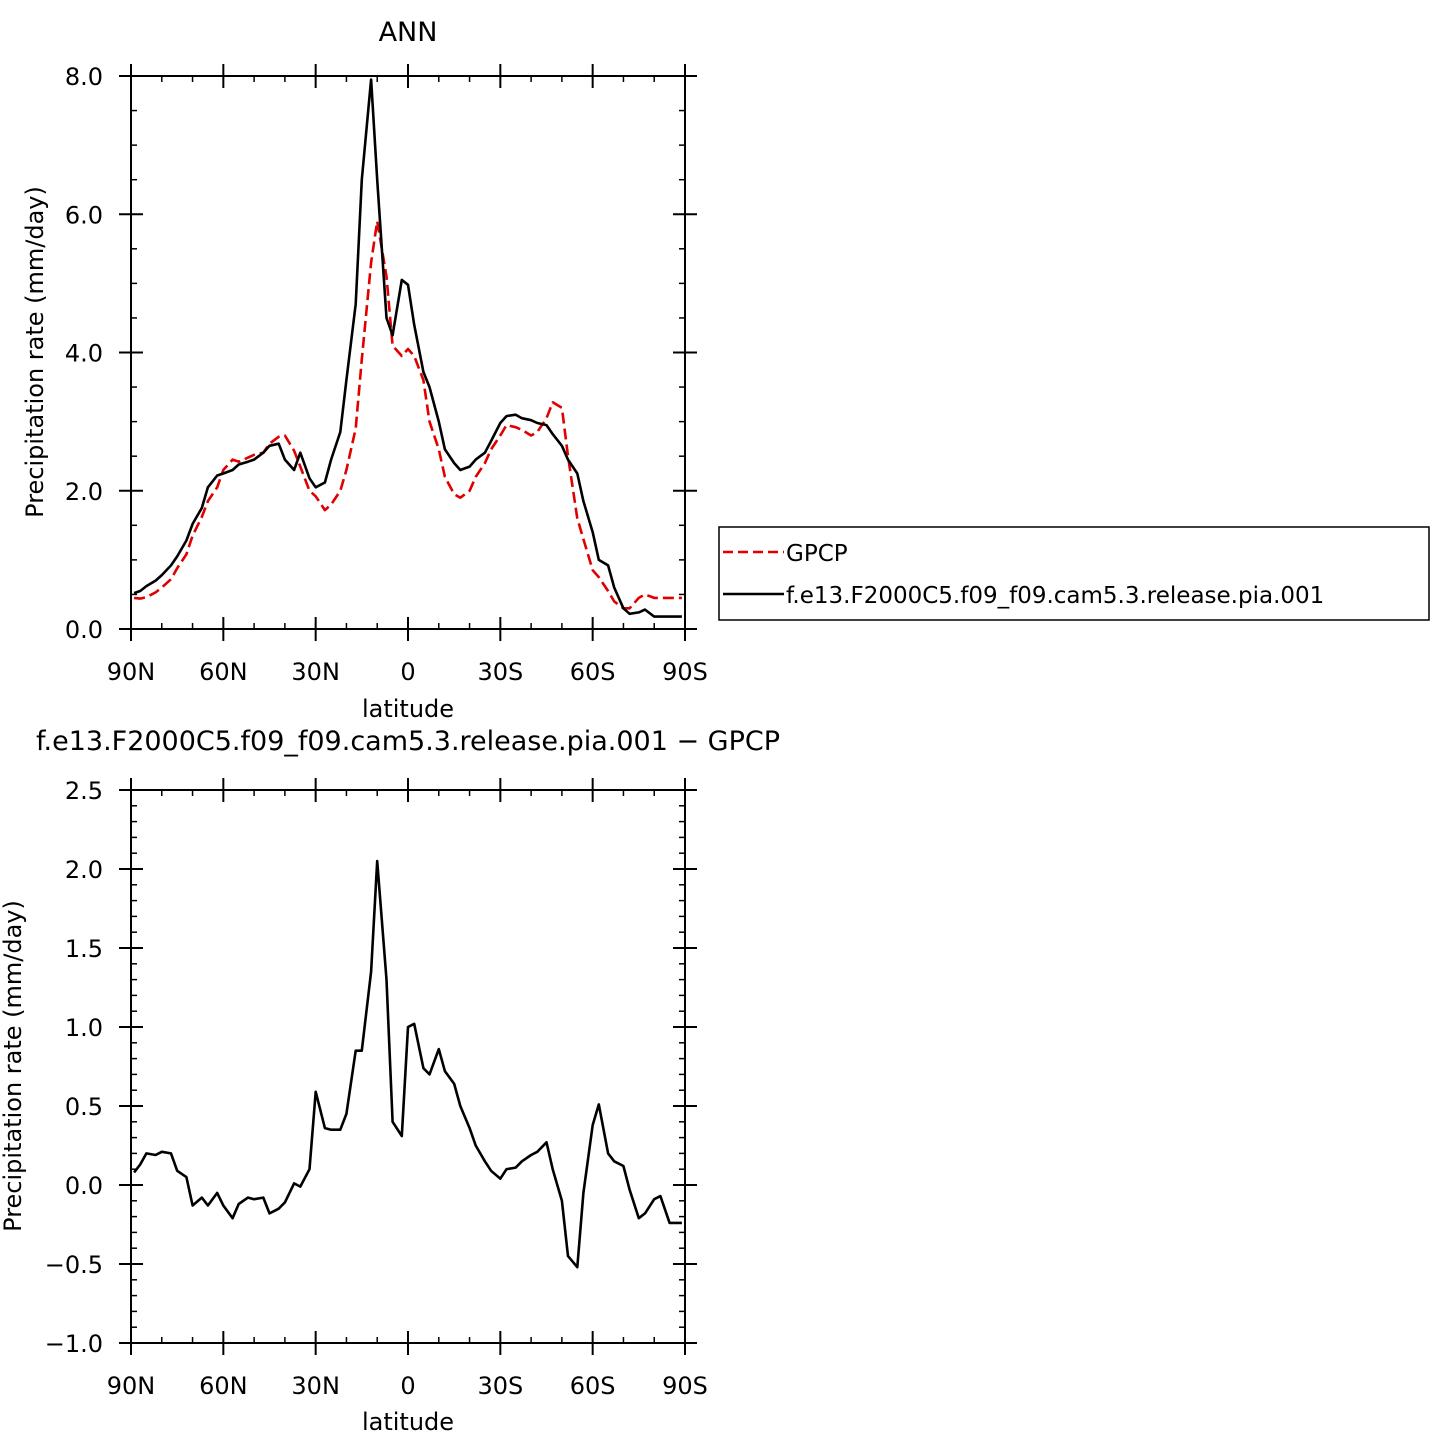 This screenshot has height=1447, width=1449. I want to click on bottom-series, so click(407, 1064).